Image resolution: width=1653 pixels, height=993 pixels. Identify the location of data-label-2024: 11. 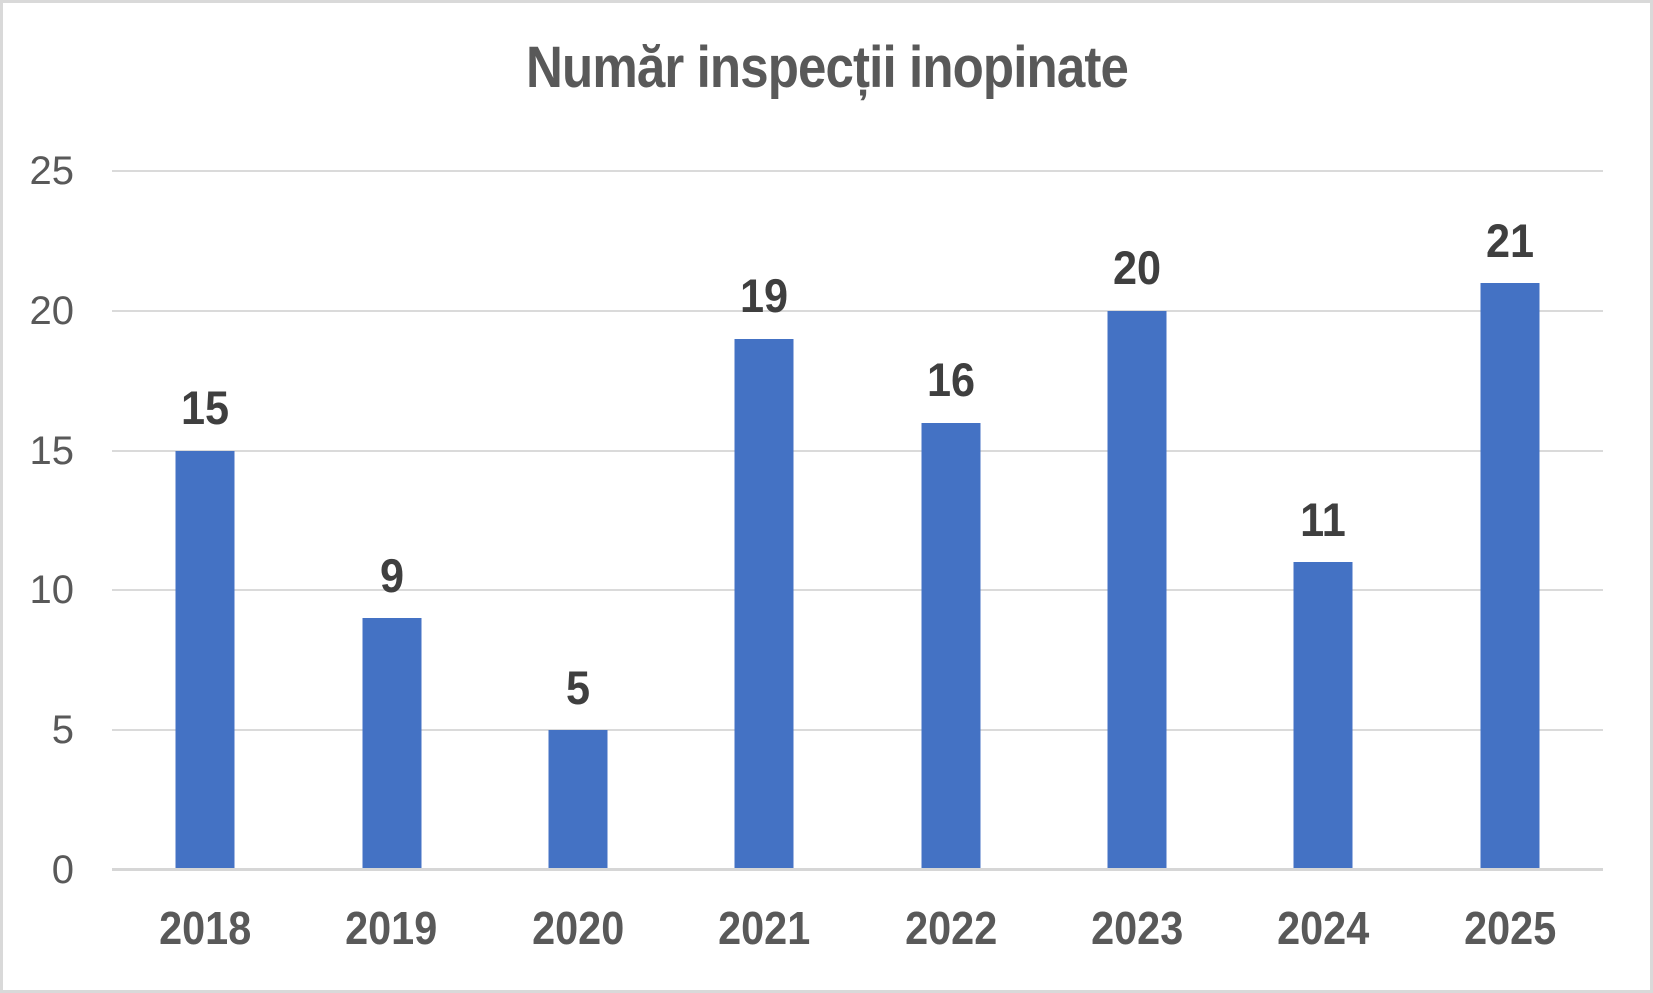
(1323, 520).